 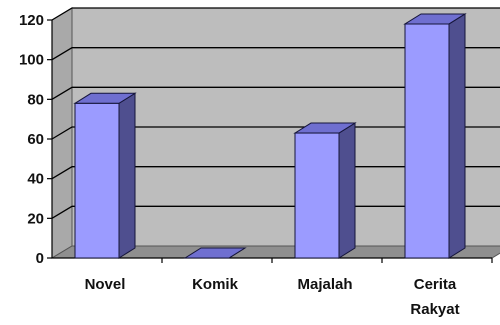 I want to click on y-tick-label: 80, so click(x=35, y=99).